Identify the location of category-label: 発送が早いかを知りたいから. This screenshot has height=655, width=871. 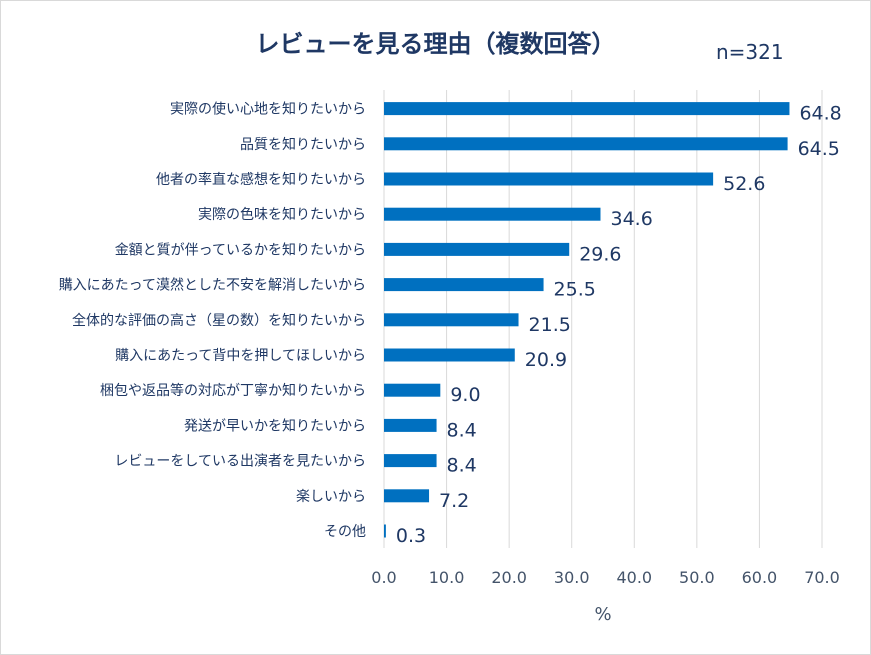
(275, 425).